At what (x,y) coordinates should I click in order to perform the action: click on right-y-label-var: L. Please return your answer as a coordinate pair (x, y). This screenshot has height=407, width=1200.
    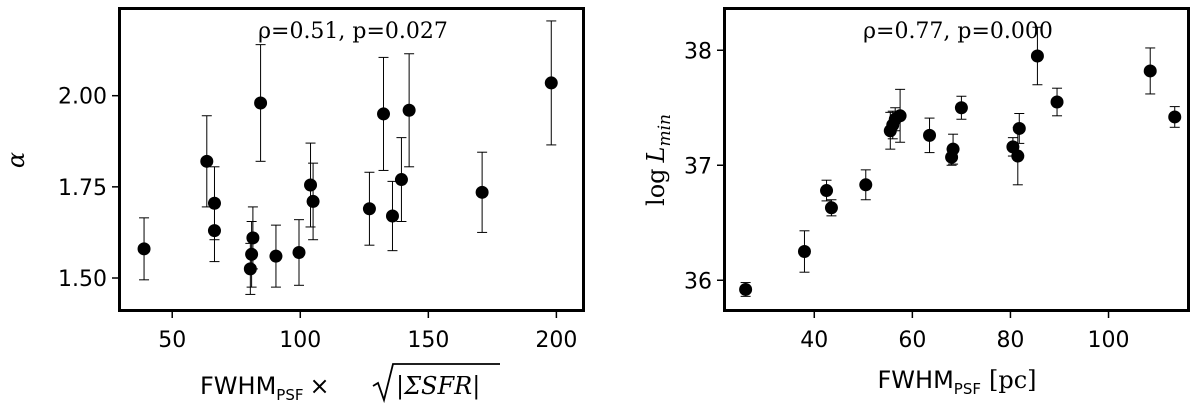
    Looking at the image, I should click on (656, 155).